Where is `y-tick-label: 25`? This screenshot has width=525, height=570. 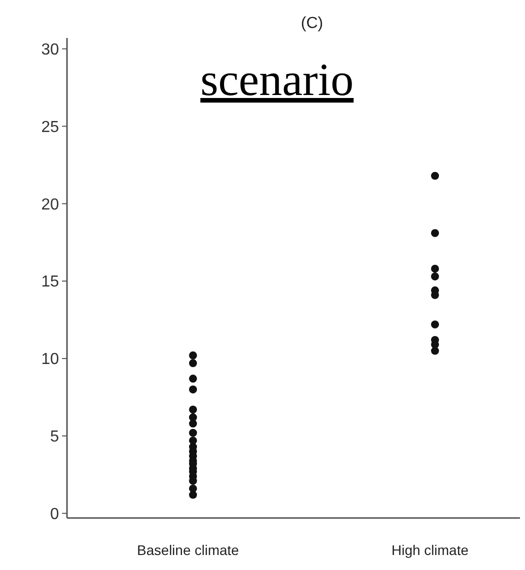
y-tick-label: 25 is located at coordinates (50, 127).